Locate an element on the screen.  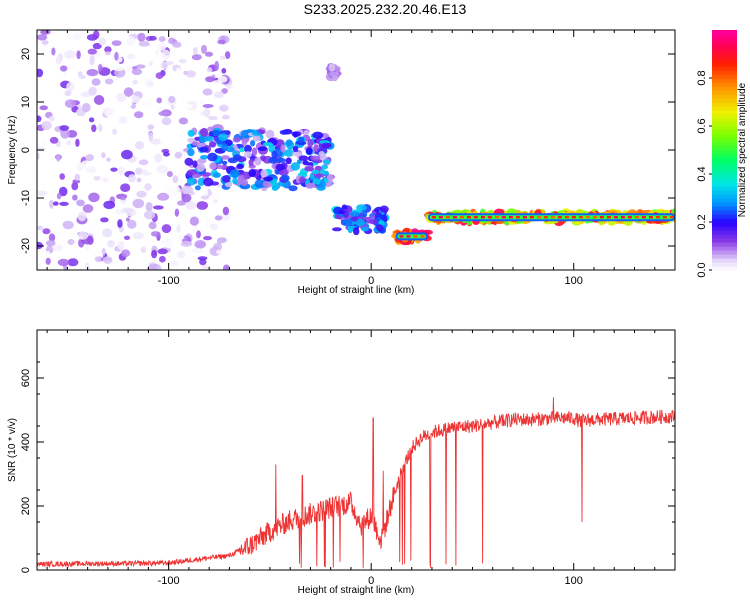
y-tick-label: -10 is located at coordinates (26, 198).